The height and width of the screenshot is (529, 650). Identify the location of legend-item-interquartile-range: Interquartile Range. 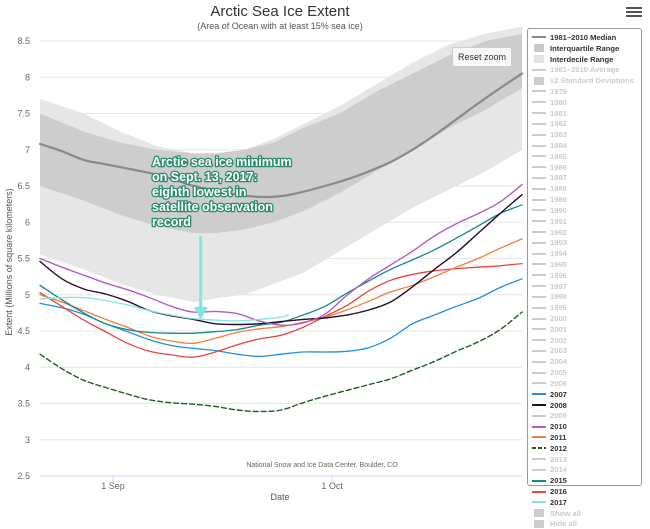
(586, 48).